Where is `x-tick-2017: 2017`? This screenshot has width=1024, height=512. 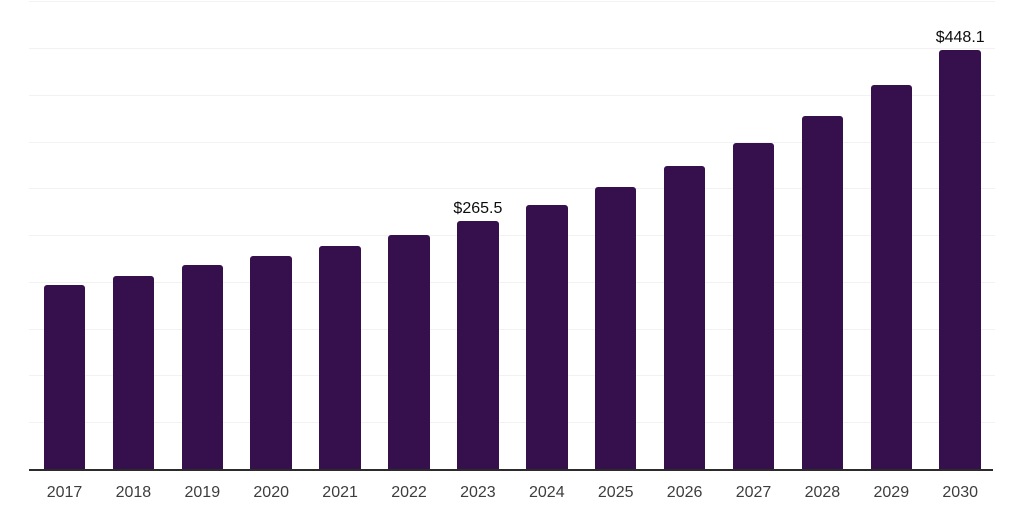 x-tick-2017: 2017 is located at coordinates (64, 492).